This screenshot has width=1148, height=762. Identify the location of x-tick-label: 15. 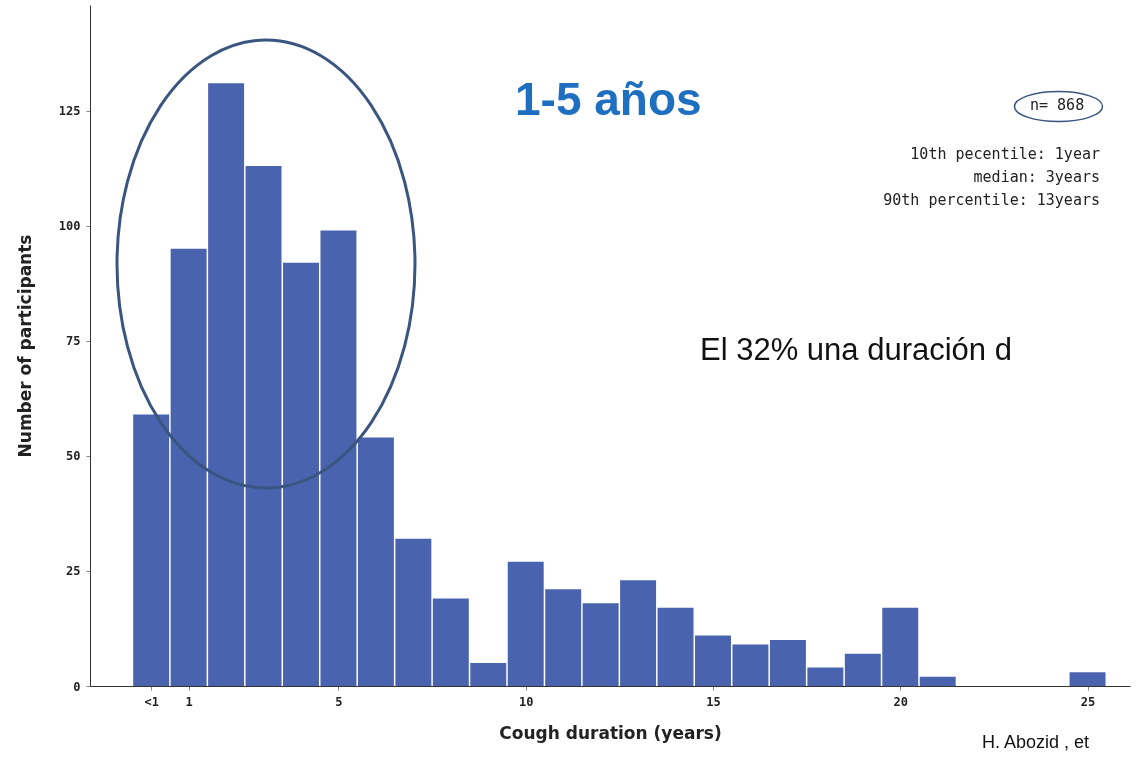
(713, 701).